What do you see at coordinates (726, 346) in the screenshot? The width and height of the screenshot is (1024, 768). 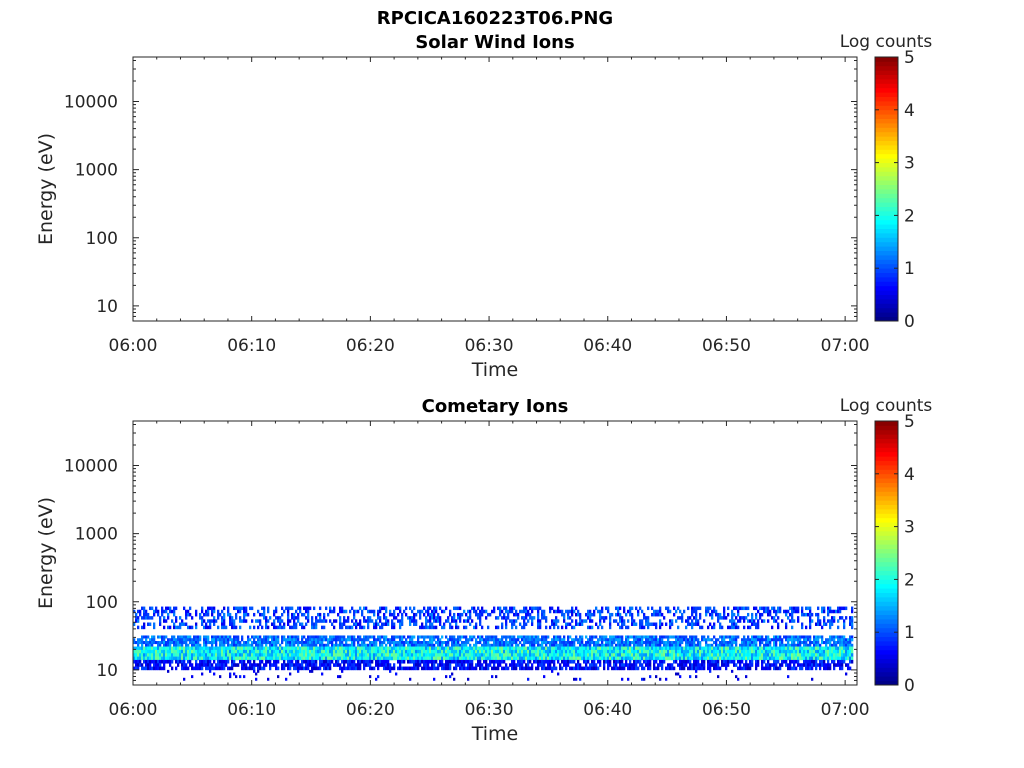 I see `x-tick-label: 06:50` at bounding box center [726, 346].